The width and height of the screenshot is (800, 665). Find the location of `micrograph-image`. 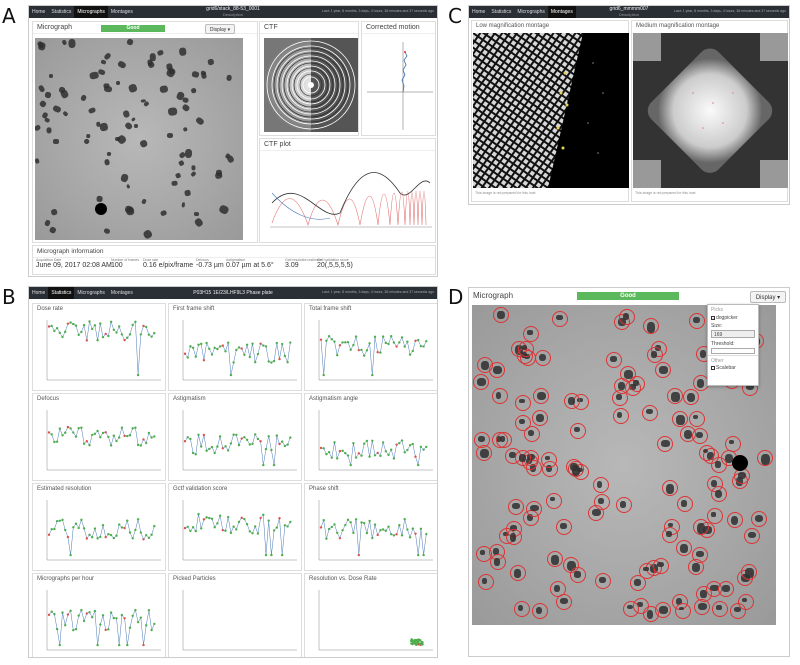

micrograph-image is located at coordinates (139, 139).